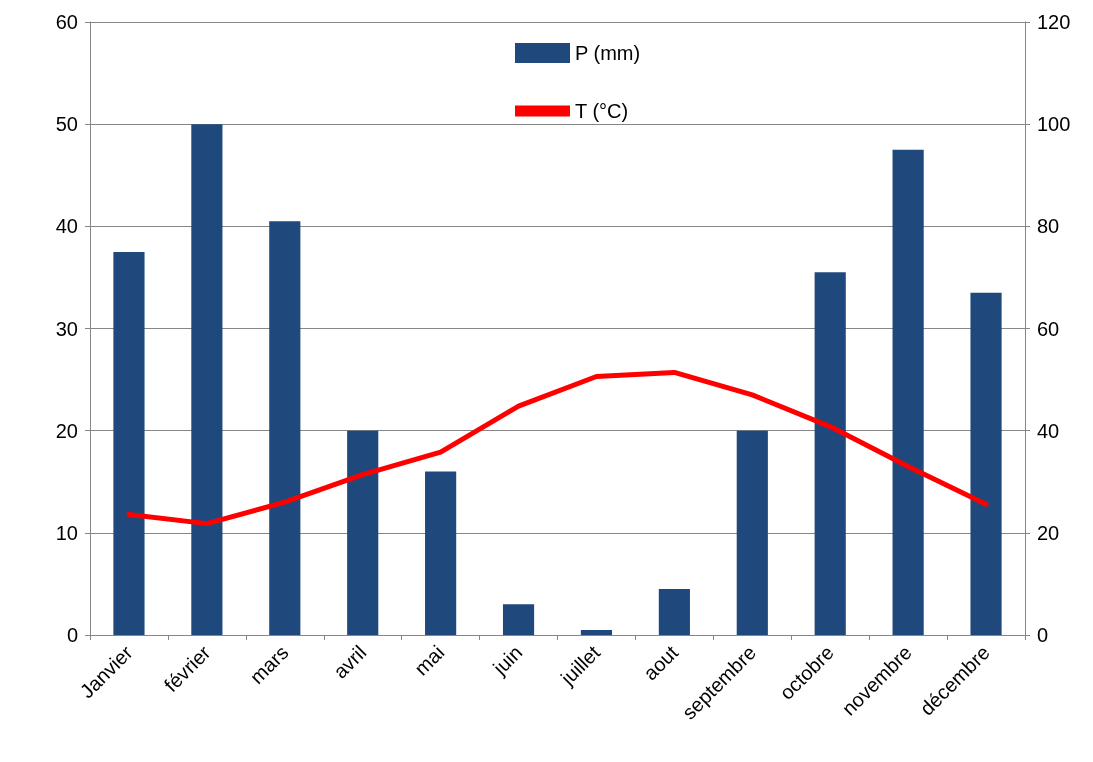 The height and width of the screenshot is (762, 1093). Describe the element at coordinates (1048, 328) in the screenshot. I see `y2-tick-label: 60` at that location.